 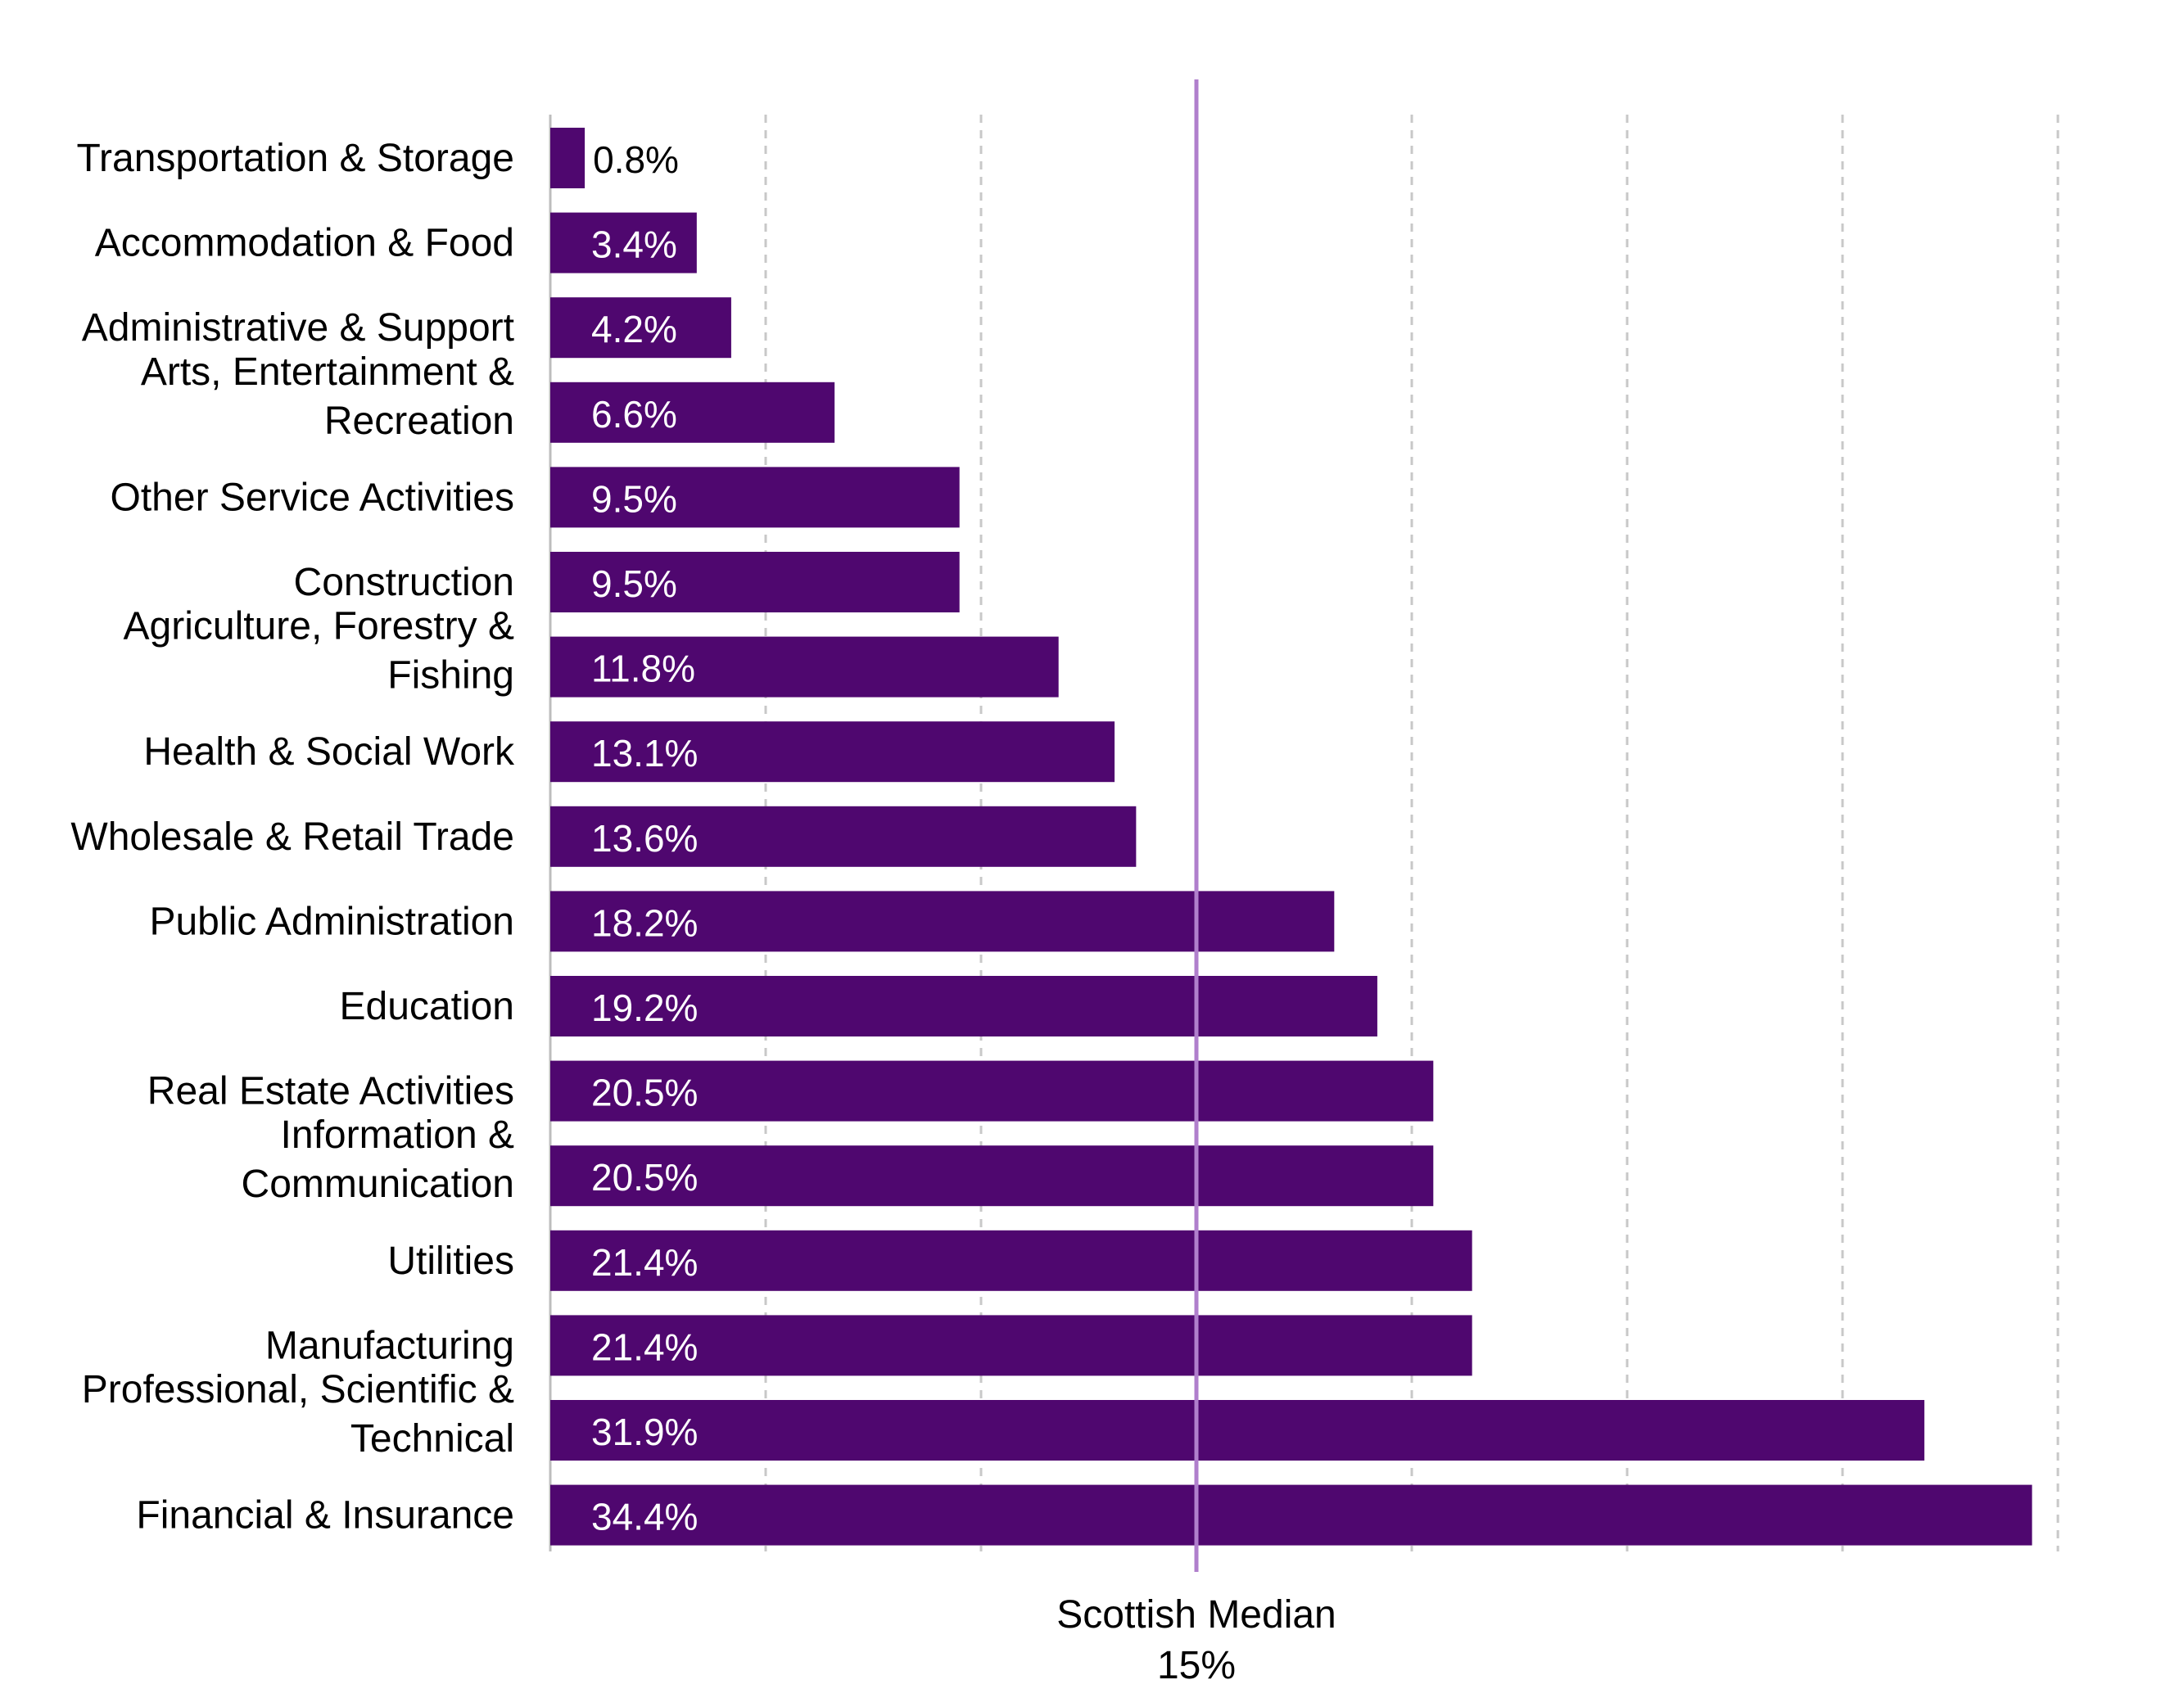 What do you see at coordinates (329, 752) in the screenshot?
I see `category-label: Health & Social Work` at bounding box center [329, 752].